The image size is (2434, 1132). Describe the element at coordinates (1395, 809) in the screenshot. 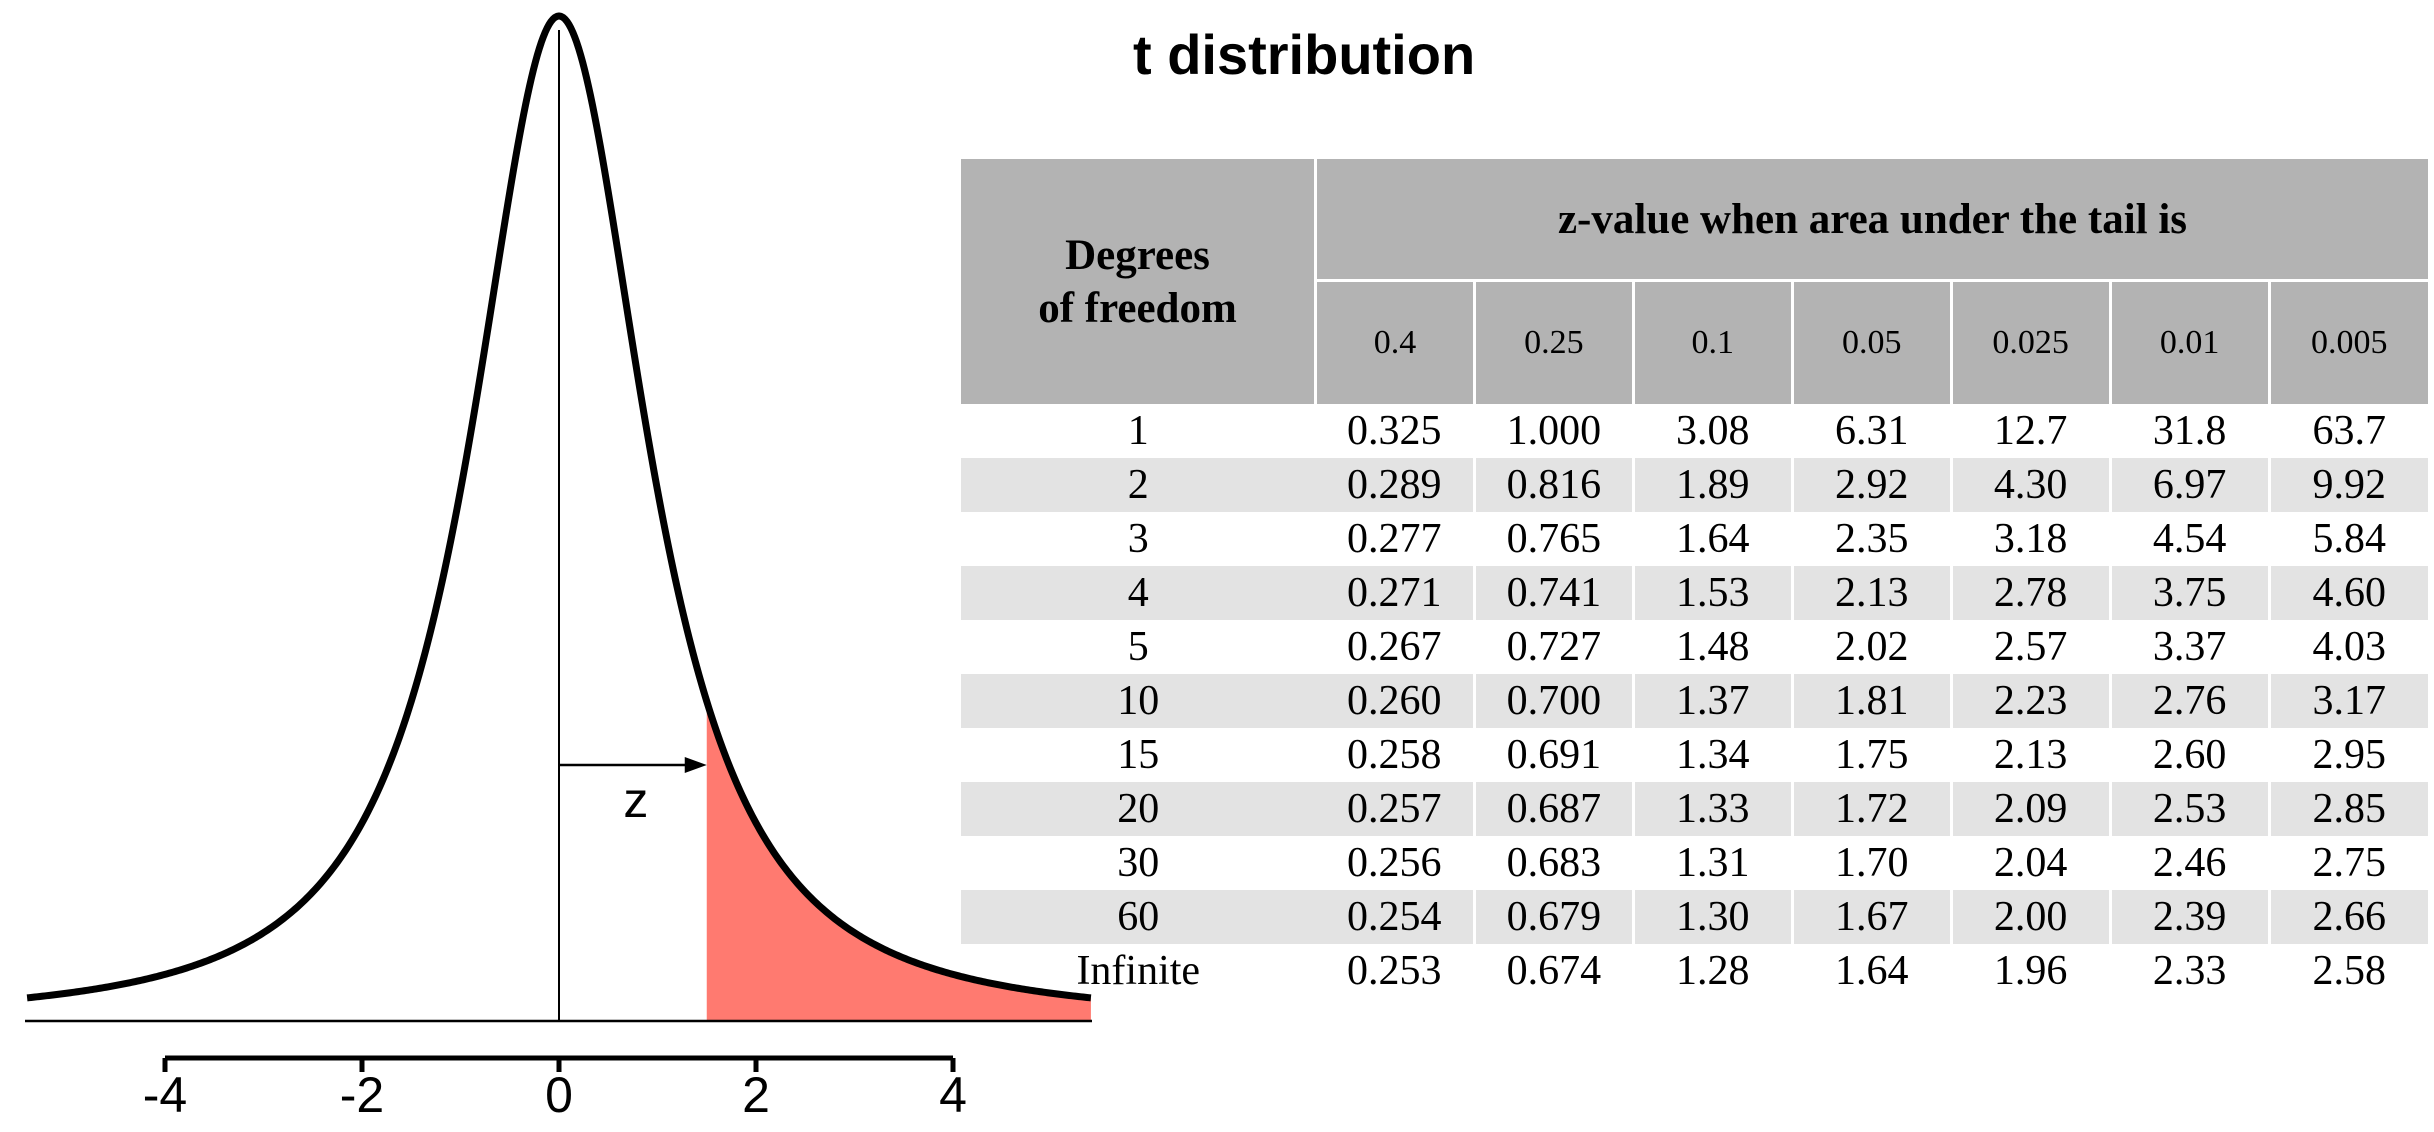

I see `value-cell: 0.257` at that location.